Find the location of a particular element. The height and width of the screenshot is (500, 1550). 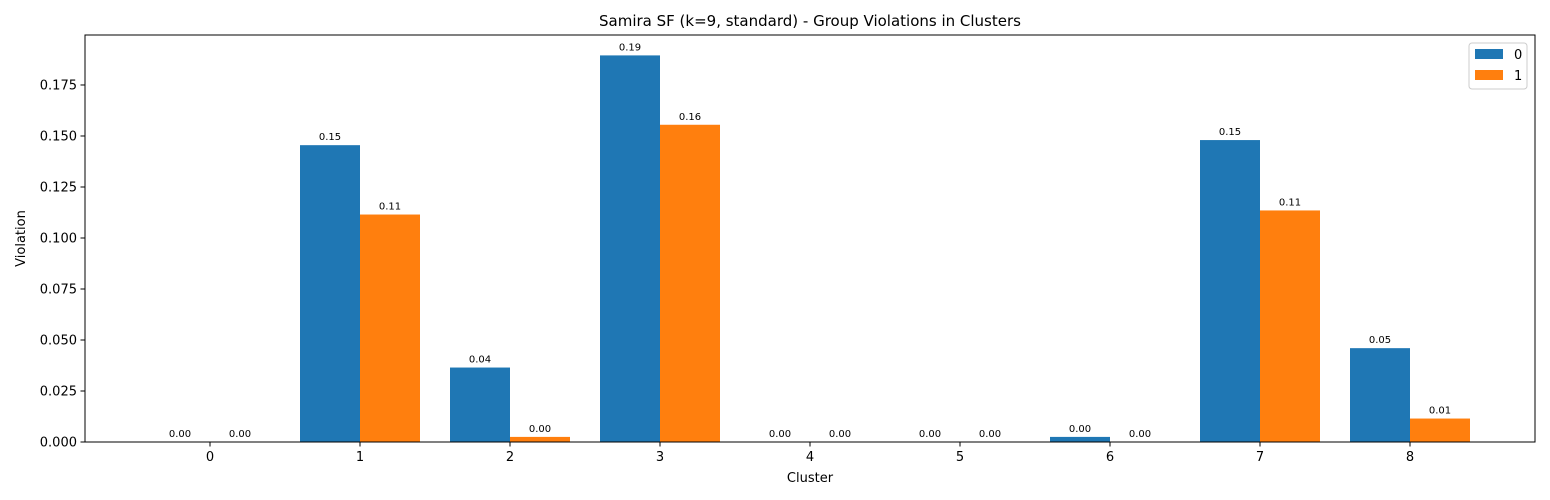

legend: 0 1 is located at coordinates (1498, 66).